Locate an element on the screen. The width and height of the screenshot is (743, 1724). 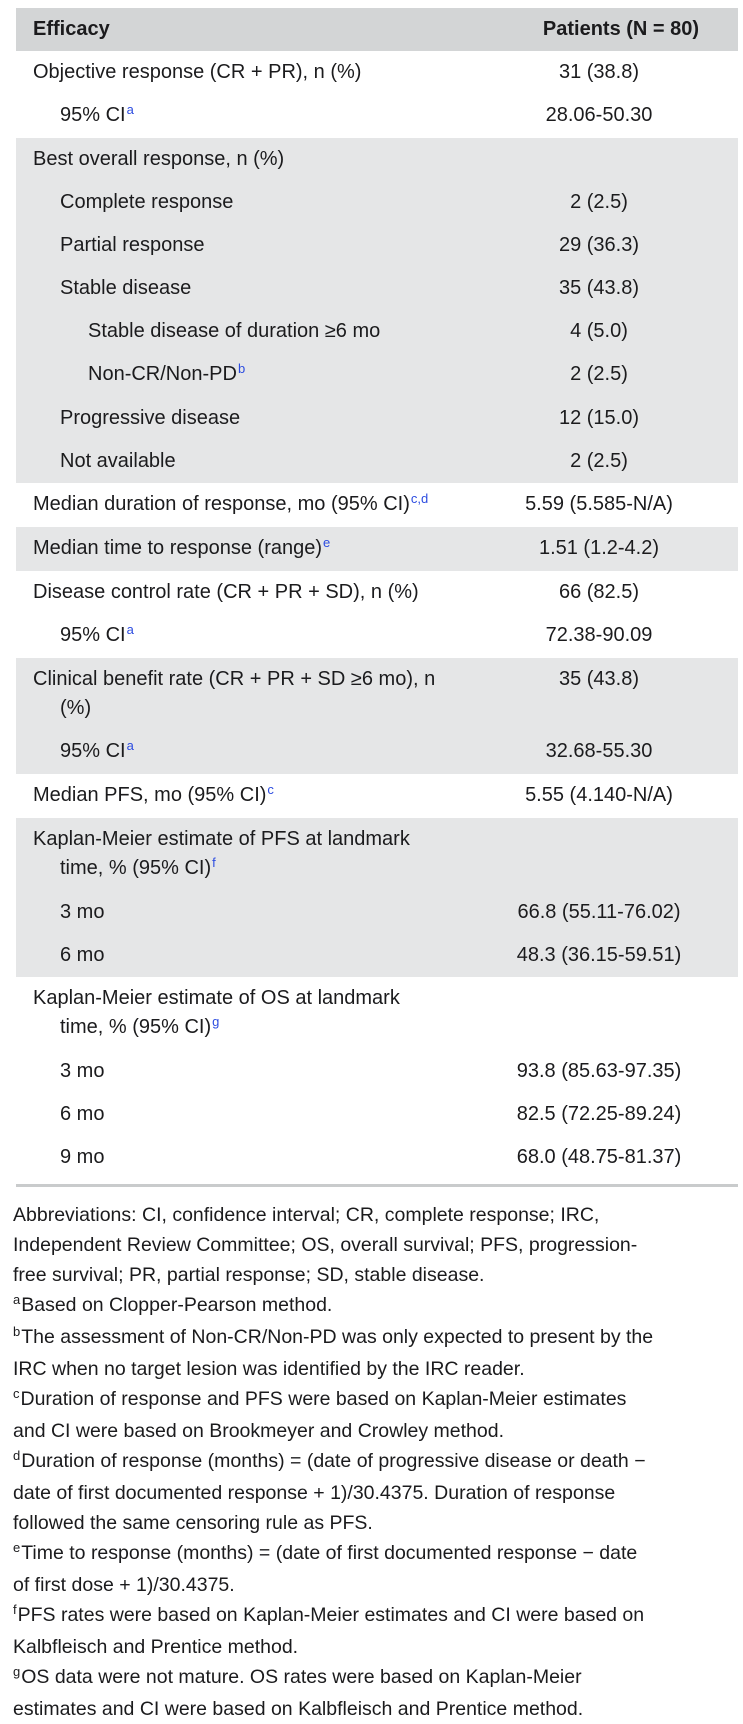
footnote-text: Based on Clopper-Pearson method. is located at coordinates (177, 1305).